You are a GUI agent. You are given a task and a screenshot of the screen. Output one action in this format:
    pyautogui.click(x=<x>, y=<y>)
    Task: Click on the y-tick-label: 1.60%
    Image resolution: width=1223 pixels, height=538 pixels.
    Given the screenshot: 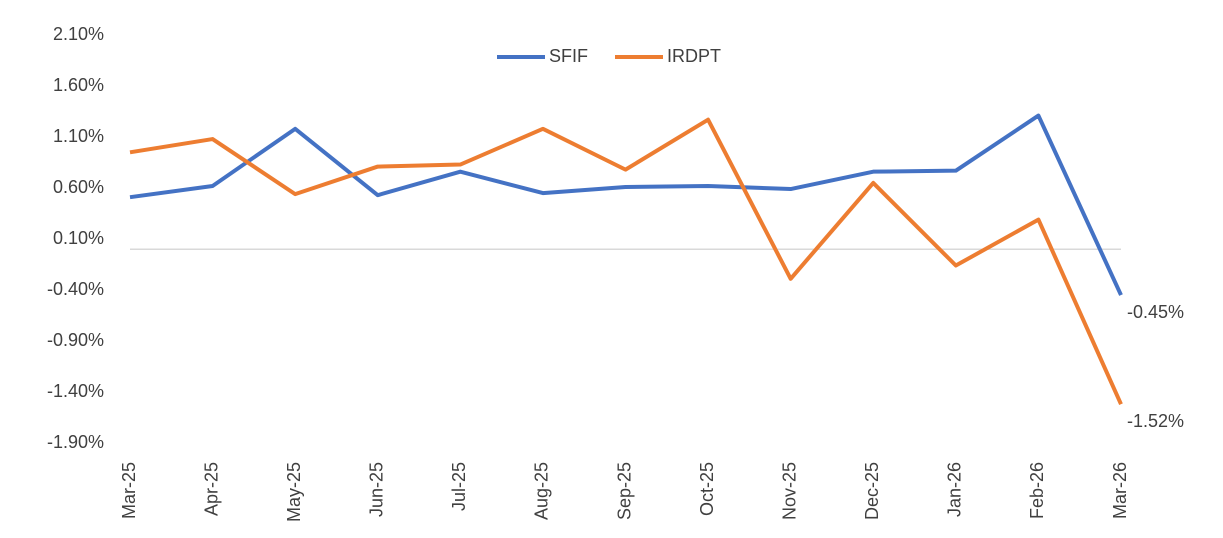 What is the action you would take?
    pyautogui.click(x=78, y=85)
    